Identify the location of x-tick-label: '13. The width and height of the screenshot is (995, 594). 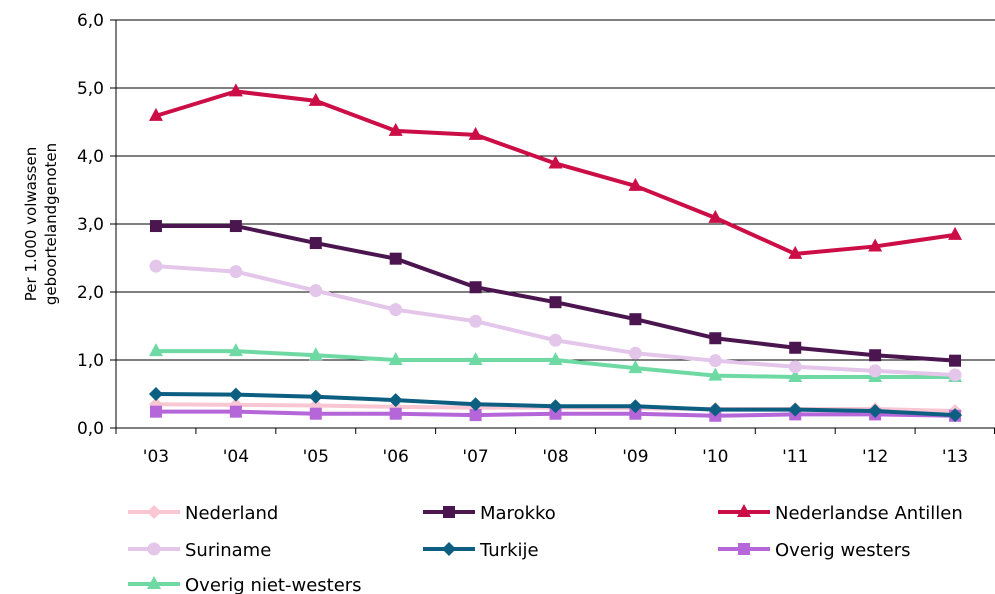
(955, 457).